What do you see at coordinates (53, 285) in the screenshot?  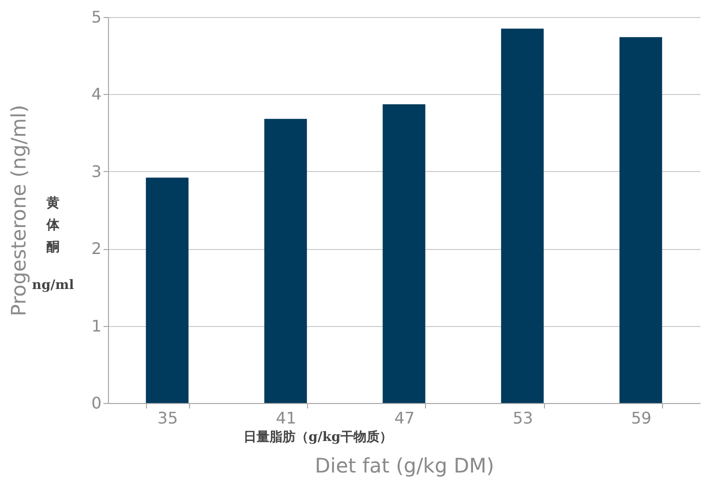 I see `text: ng/ml` at bounding box center [53, 285].